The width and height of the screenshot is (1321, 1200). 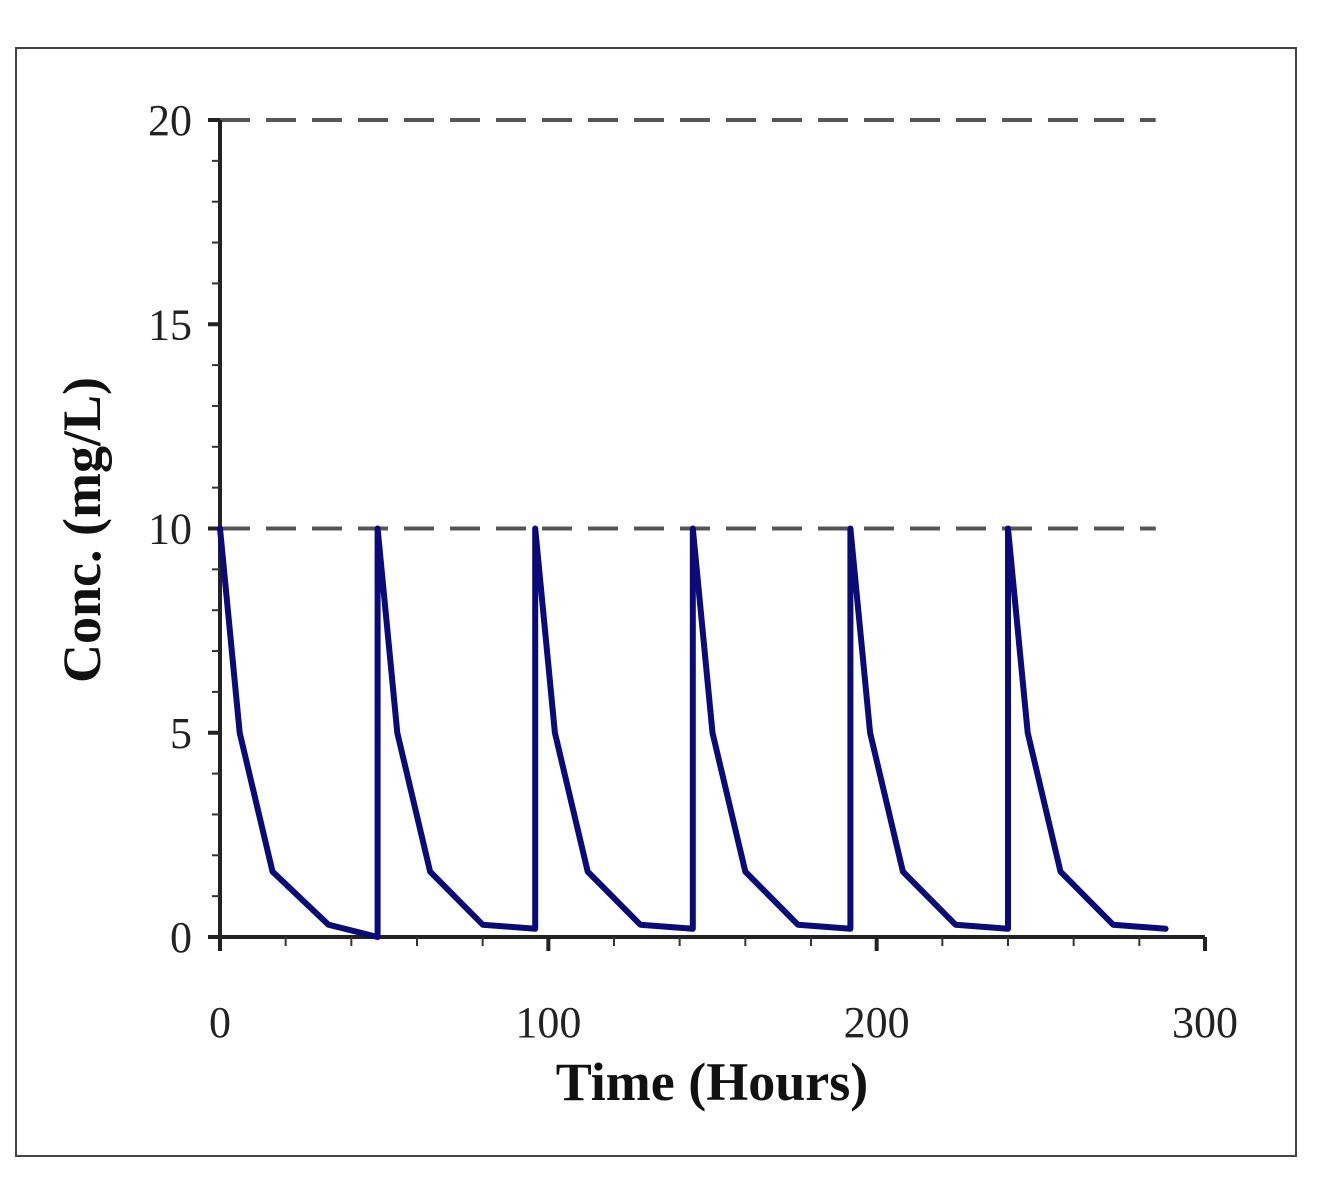 I want to click on x-tick-label: 300, so click(x=1205, y=1022).